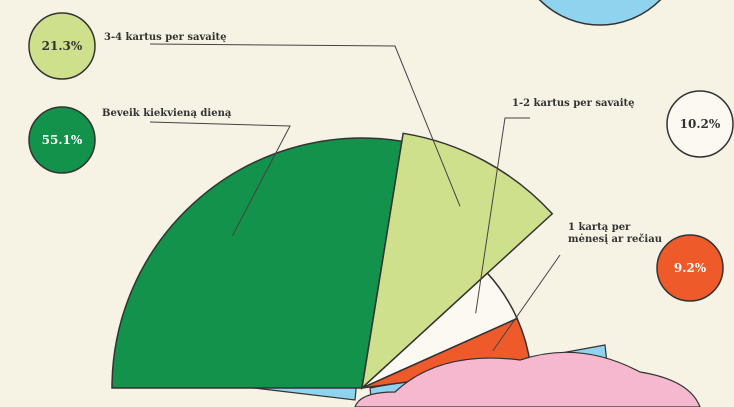 The height and width of the screenshot is (407, 734). What do you see at coordinates (527, 379) in the screenshot?
I see `decor-cloud` at bounding box center [527, 379].